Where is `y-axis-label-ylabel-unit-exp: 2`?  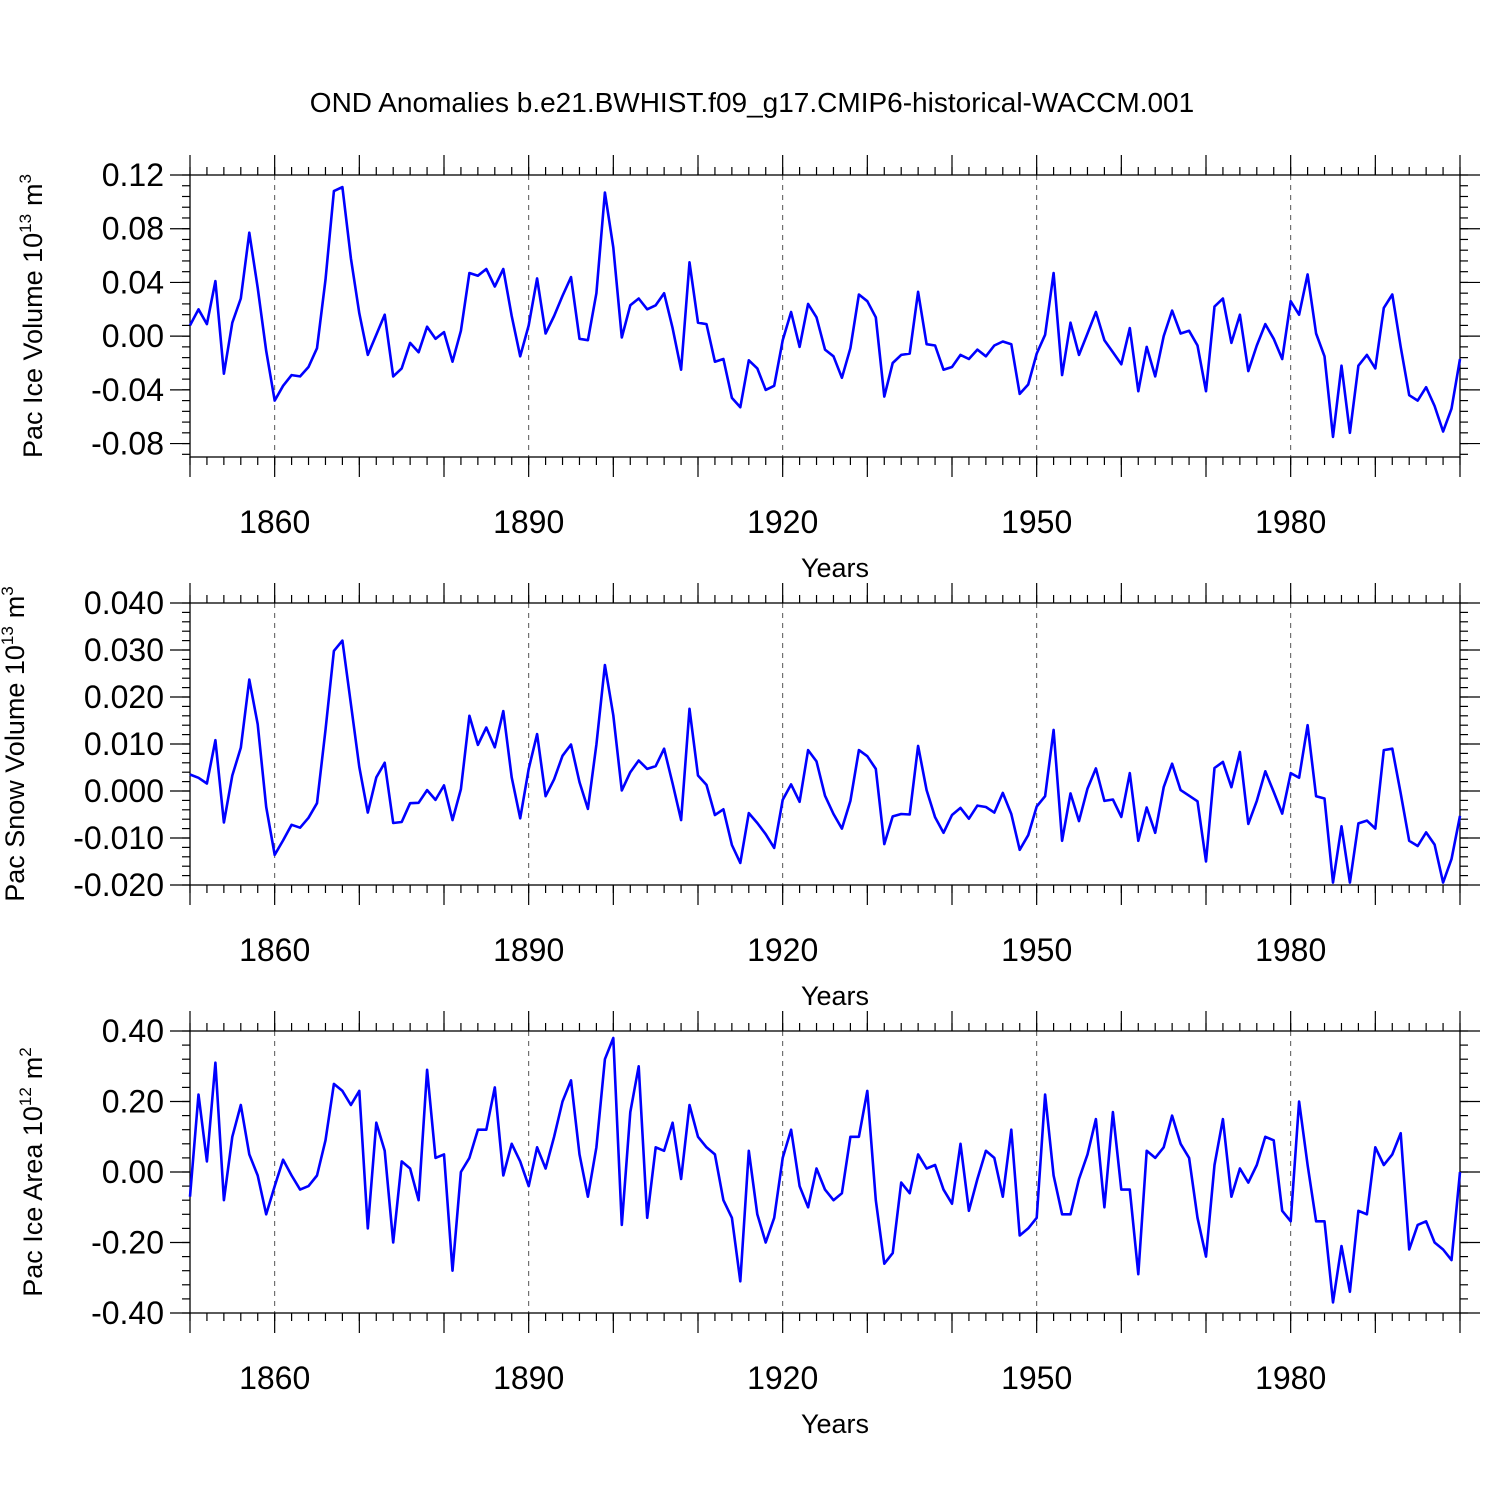 y-axis-label-ylabel-unit-exp: 2 is located at coordinates (25, 1051).